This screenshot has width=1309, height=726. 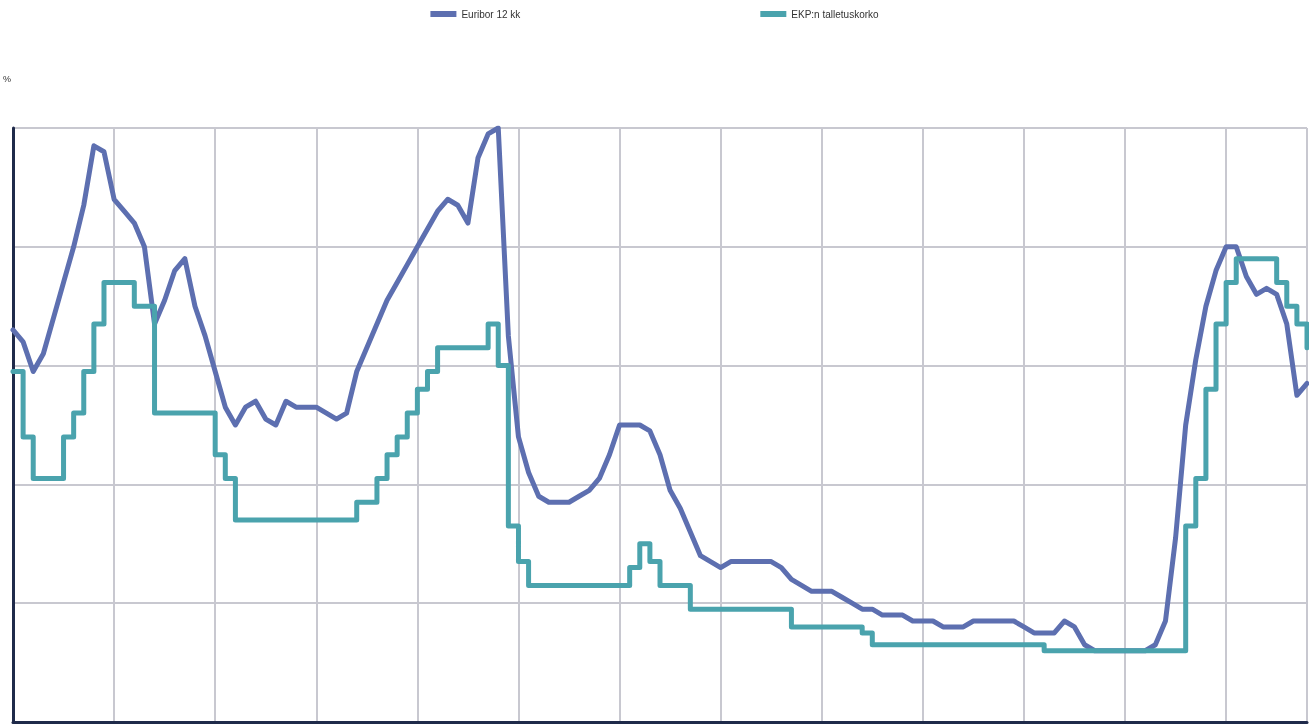 What do you see at coordinates (7, 78) in the screenshot?
I see `y-axis-title: %` at bounding box center [7, 78].